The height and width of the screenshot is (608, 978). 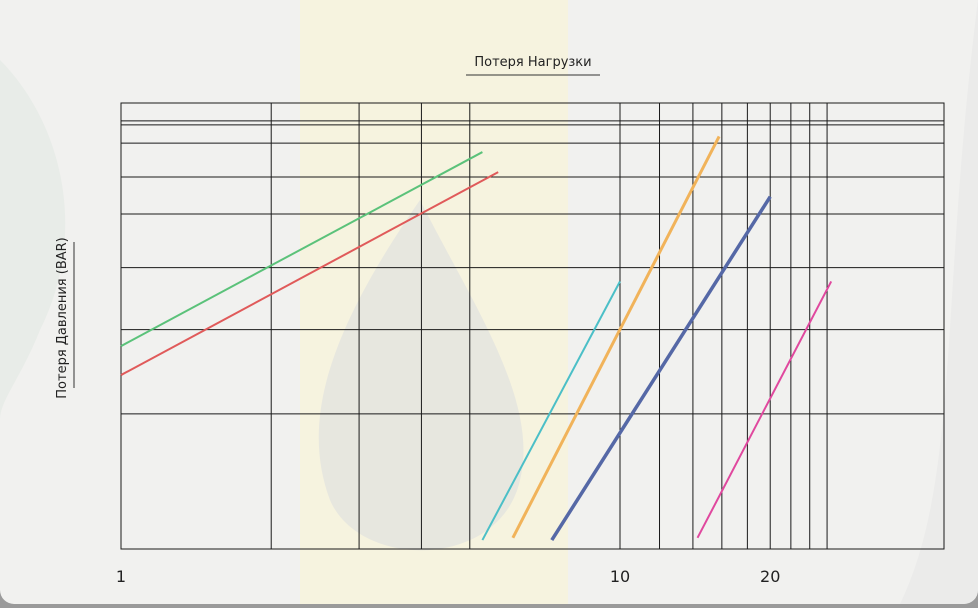 What do you see at coordinates (121, 576) in the screenshot?
I see `x-tick-label: 1` at bounding box center [121, 576].